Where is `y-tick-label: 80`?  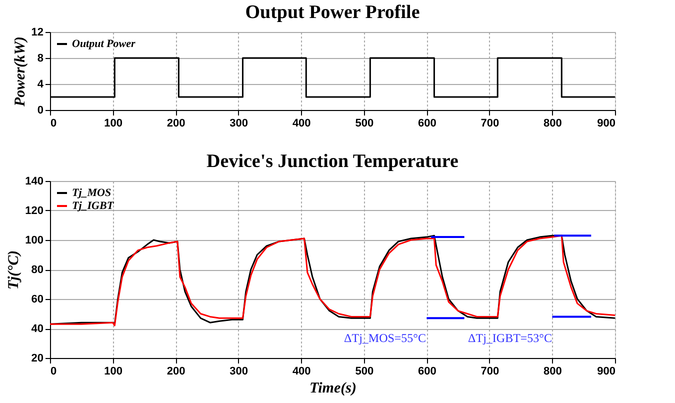
y-tick-label: 80 is located at coordinates (37, 270).